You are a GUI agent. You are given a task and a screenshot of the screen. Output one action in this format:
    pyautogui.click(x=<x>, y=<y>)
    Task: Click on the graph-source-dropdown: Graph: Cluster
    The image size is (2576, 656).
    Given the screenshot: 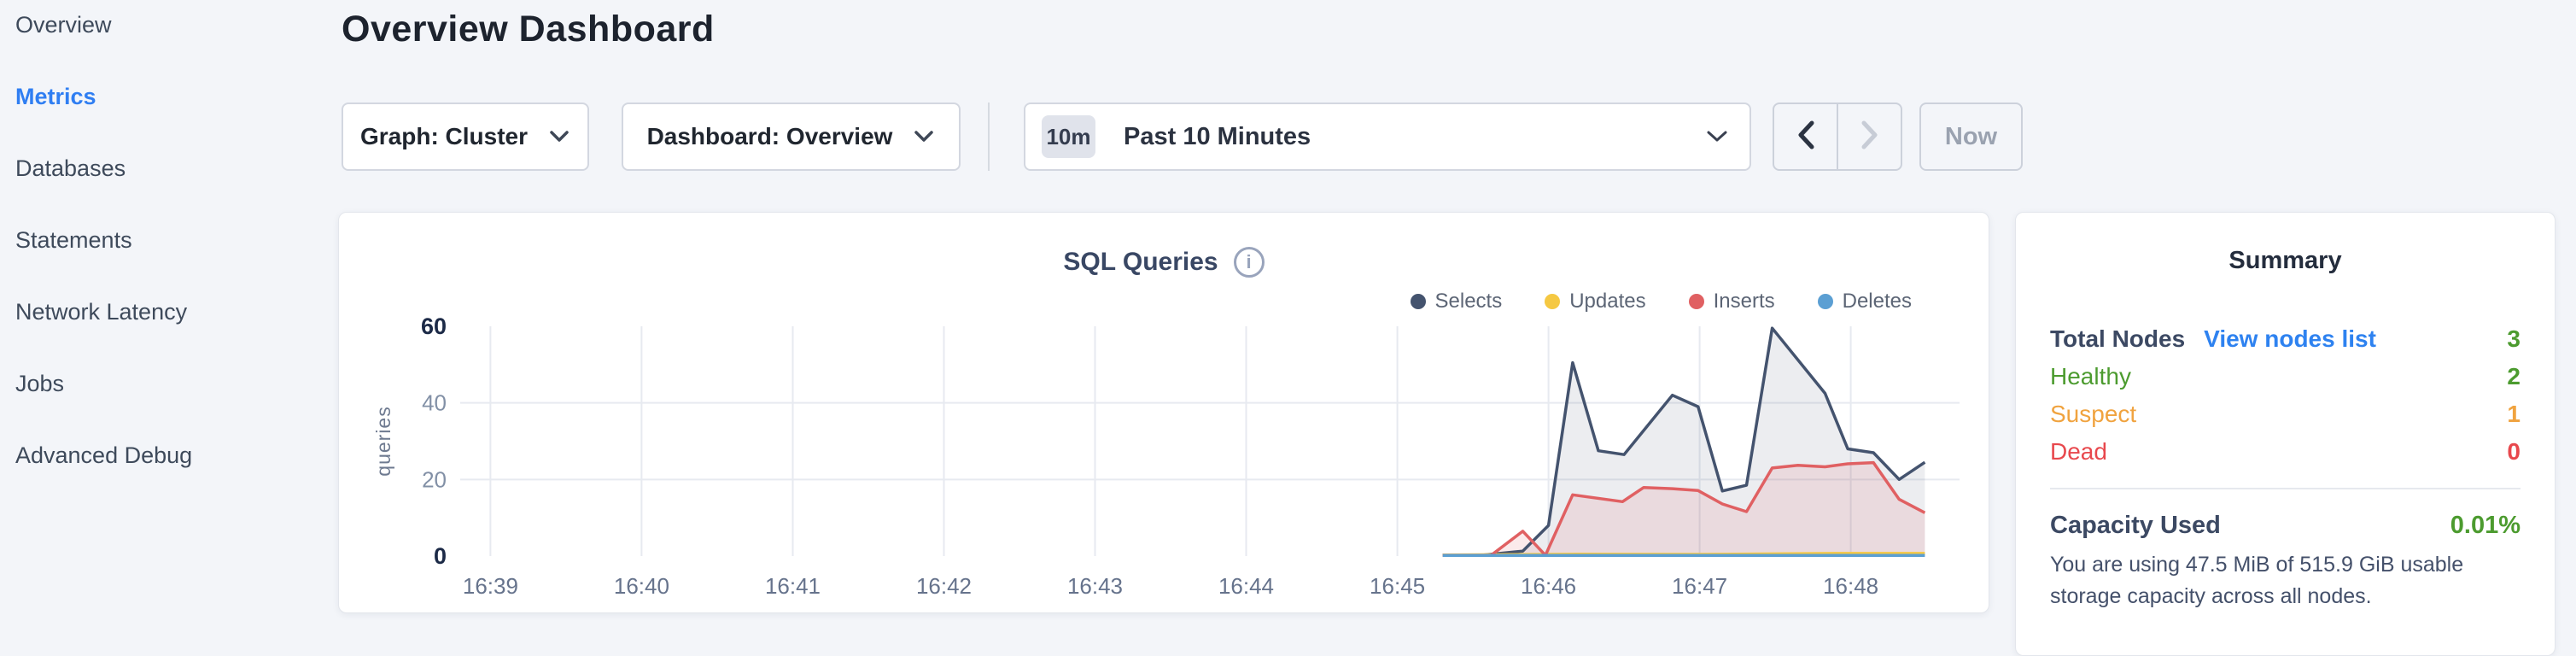 What is the action you would take?
    pyautogui.click(x=465, y=136)
    